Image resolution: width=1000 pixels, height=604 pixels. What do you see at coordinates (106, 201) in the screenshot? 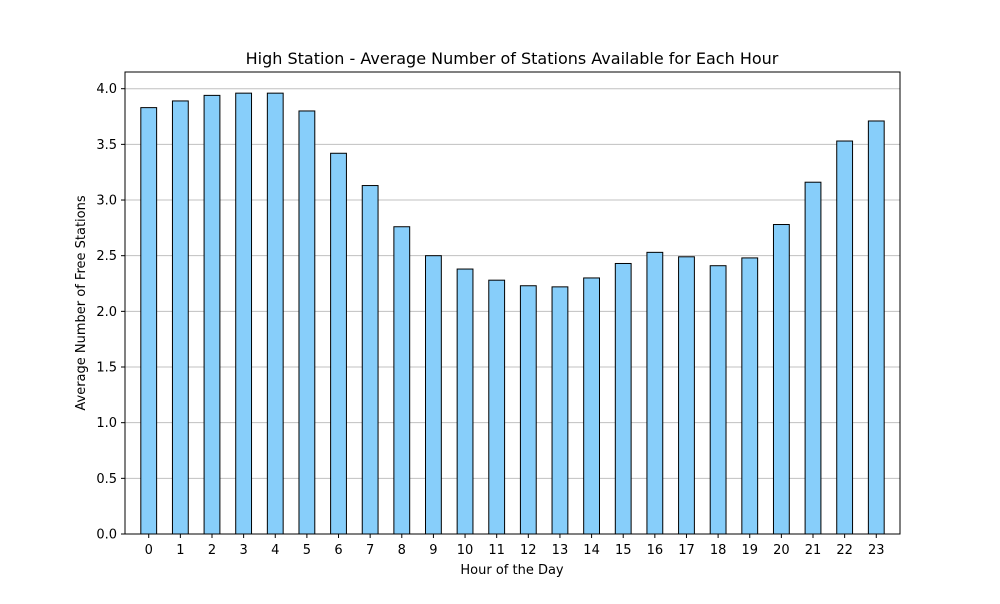
I see `y-tick-label: 3.0` at bounding box center [106, 201].